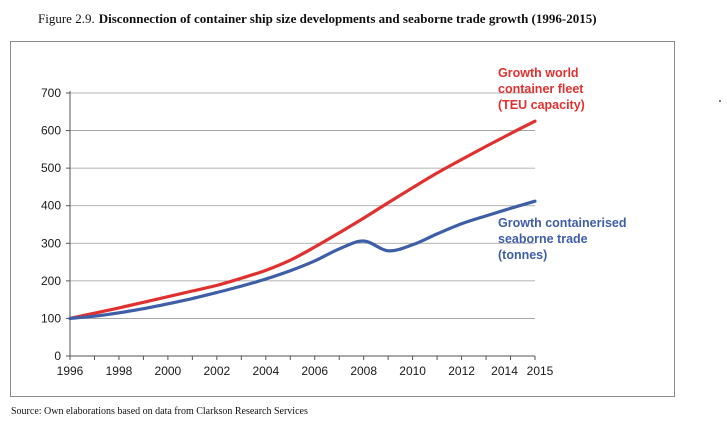 Image resolution: width=727 pixels, height=425 pixels. I want to click on x-tick-label: 1996, so click(70, 371).